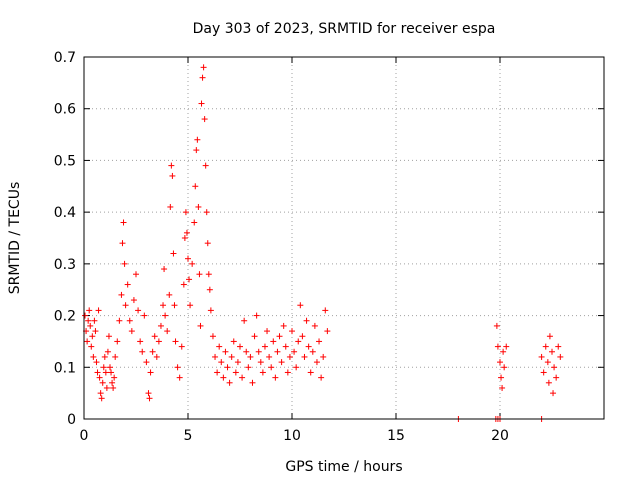  I want to click on x-tick-label: 20, so click(500, 436).